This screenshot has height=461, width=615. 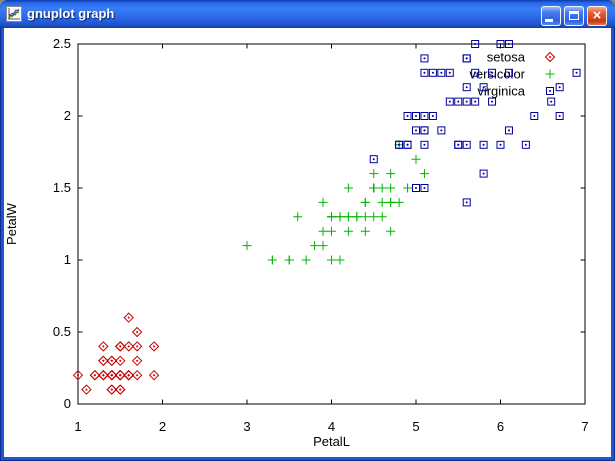 What do you see at coordinates (475, 123) in the screenshot?
I see `series-virginica` at bounding box center [475, 123].